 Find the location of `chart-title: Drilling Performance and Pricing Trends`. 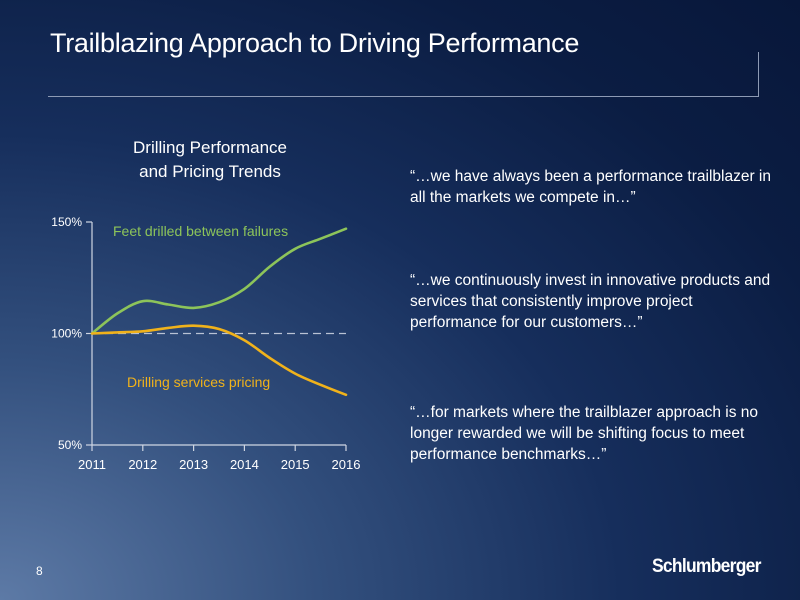

chart-title: Drilling Performance and Pricing Trends is located at coordinates (210, 160).